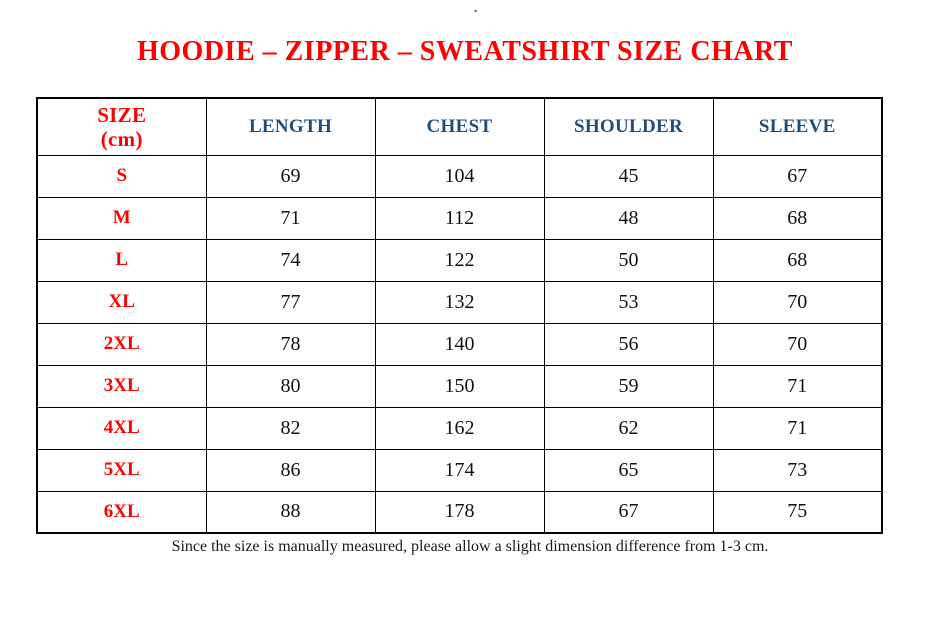 The image size is (940, 623). Describe the element at coordinates (290, 218) in the screenshot. I see `length-value: 71` at that location.